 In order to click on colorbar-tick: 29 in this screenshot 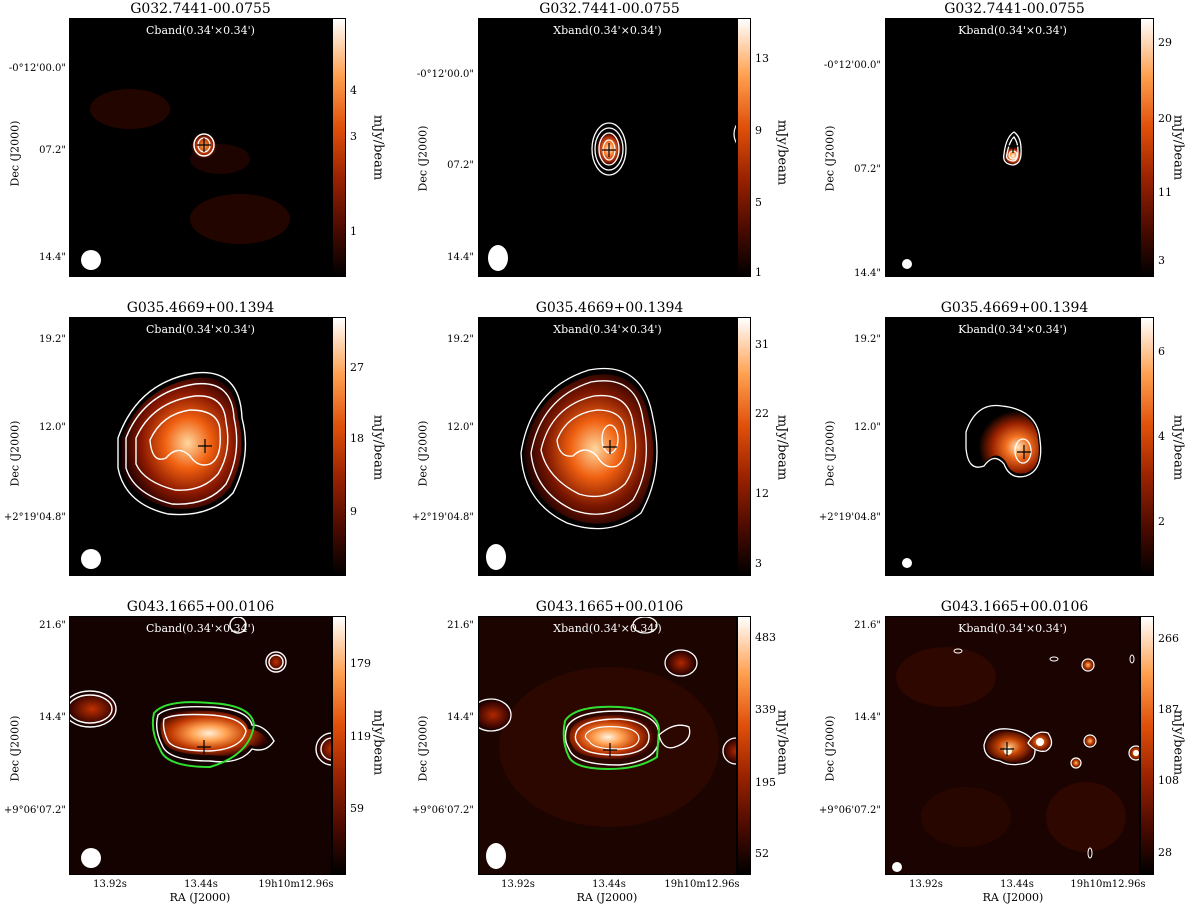, I will do `click(1165, 42)`.